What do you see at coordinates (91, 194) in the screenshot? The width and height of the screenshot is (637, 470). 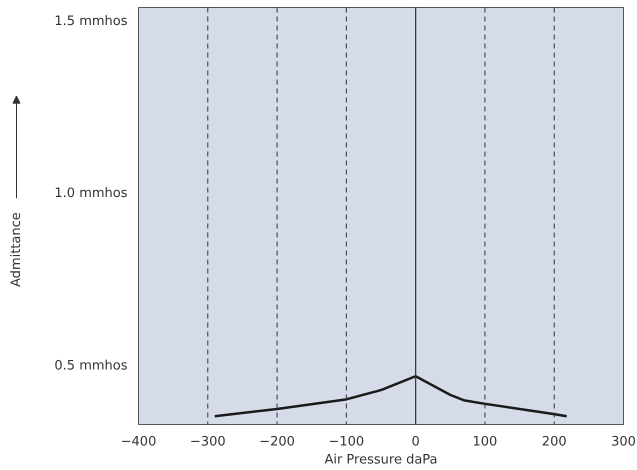 I see `y-tick-label: 1.0 mmhos` at bounding box center [91, 194].